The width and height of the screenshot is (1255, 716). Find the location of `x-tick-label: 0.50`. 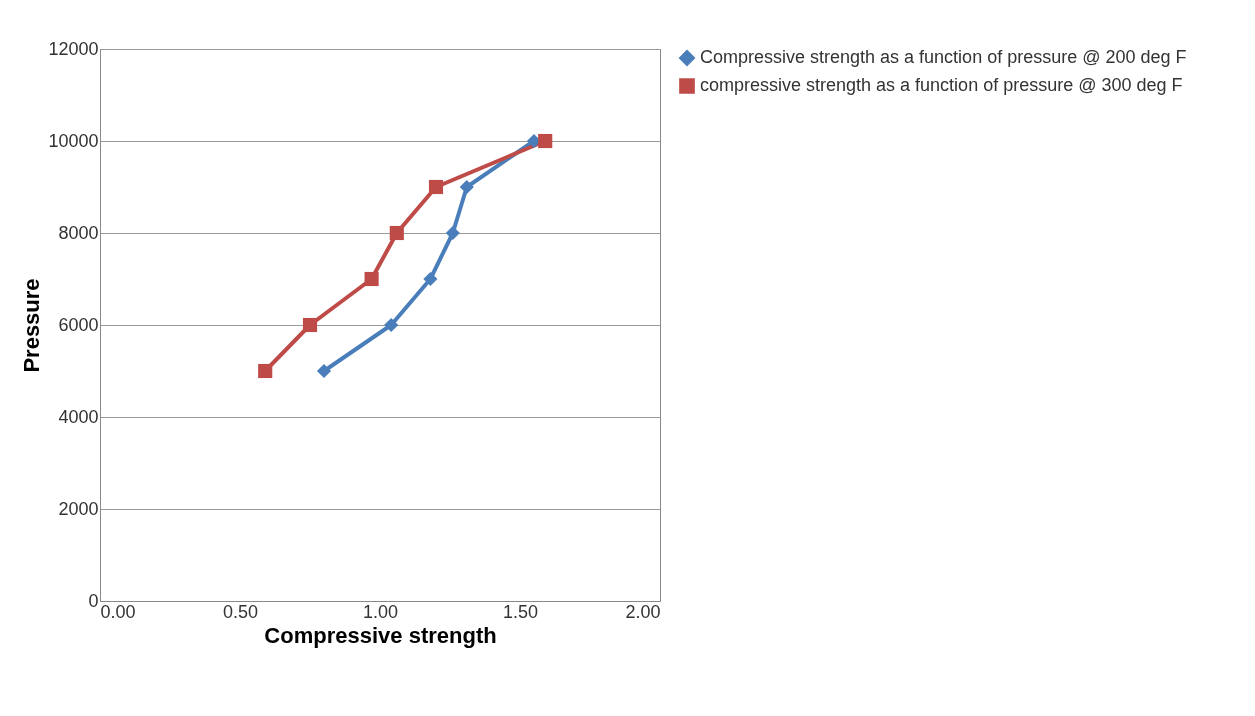

x-tick-label: 0.50 is located at coordinates (240, 611).